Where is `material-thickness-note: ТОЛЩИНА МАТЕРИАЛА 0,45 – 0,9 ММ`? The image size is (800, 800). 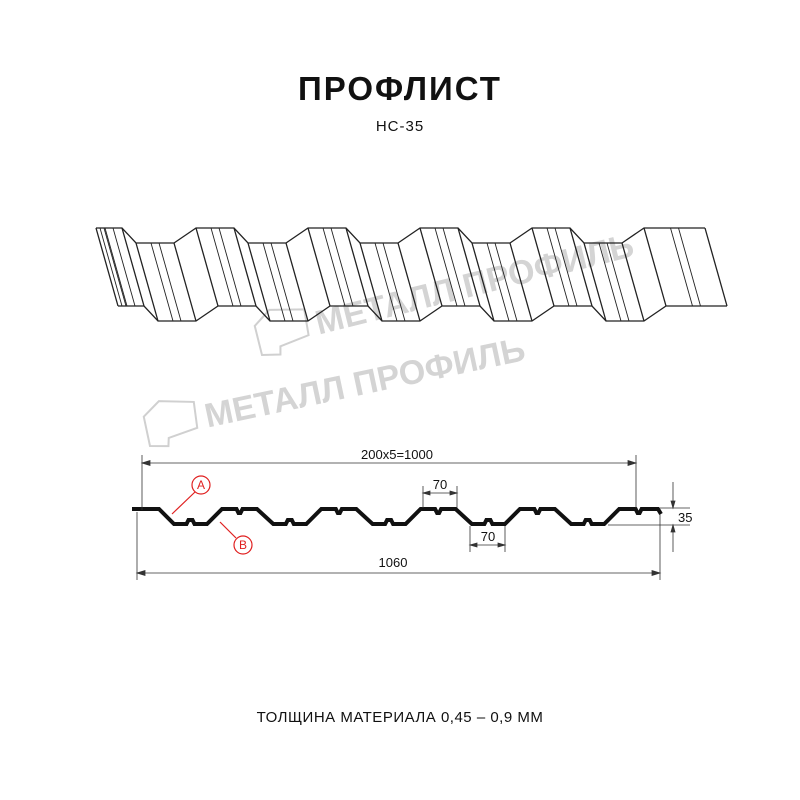
material-thickness-note: ТОЛЩИНА МАТЕРИАЛА 0,45 – 0,9 ММ is located at coordinates (400, 717).